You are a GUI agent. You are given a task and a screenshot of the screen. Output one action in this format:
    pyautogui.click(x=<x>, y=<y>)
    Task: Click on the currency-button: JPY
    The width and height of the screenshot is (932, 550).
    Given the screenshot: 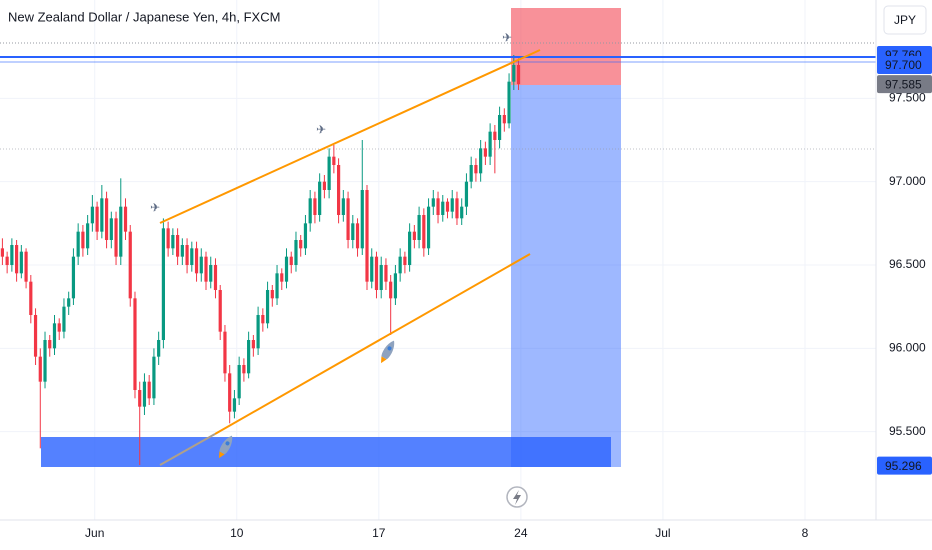 What is the action you would take?
    pyautogui.click(x=905, y=20)
    